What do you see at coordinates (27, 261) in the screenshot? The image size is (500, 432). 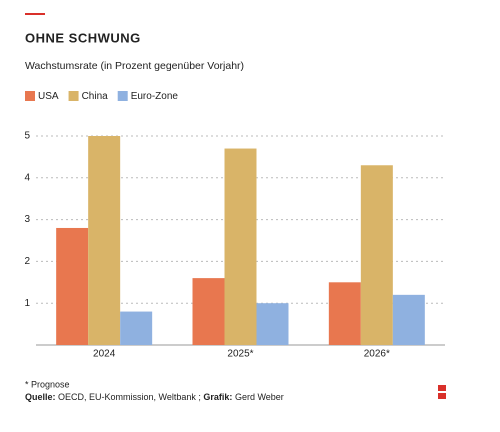 I see `y-tick-label: 2` at bounding box center [27, 261].